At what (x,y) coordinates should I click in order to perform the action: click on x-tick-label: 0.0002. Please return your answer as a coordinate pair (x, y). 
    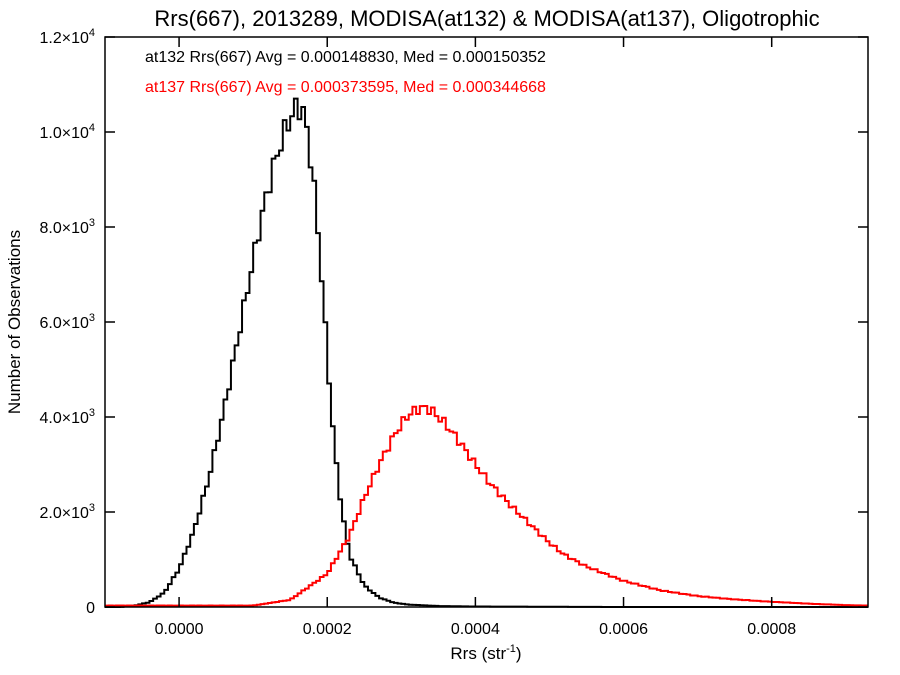
    Looking at the image, I should click on (327, 629).